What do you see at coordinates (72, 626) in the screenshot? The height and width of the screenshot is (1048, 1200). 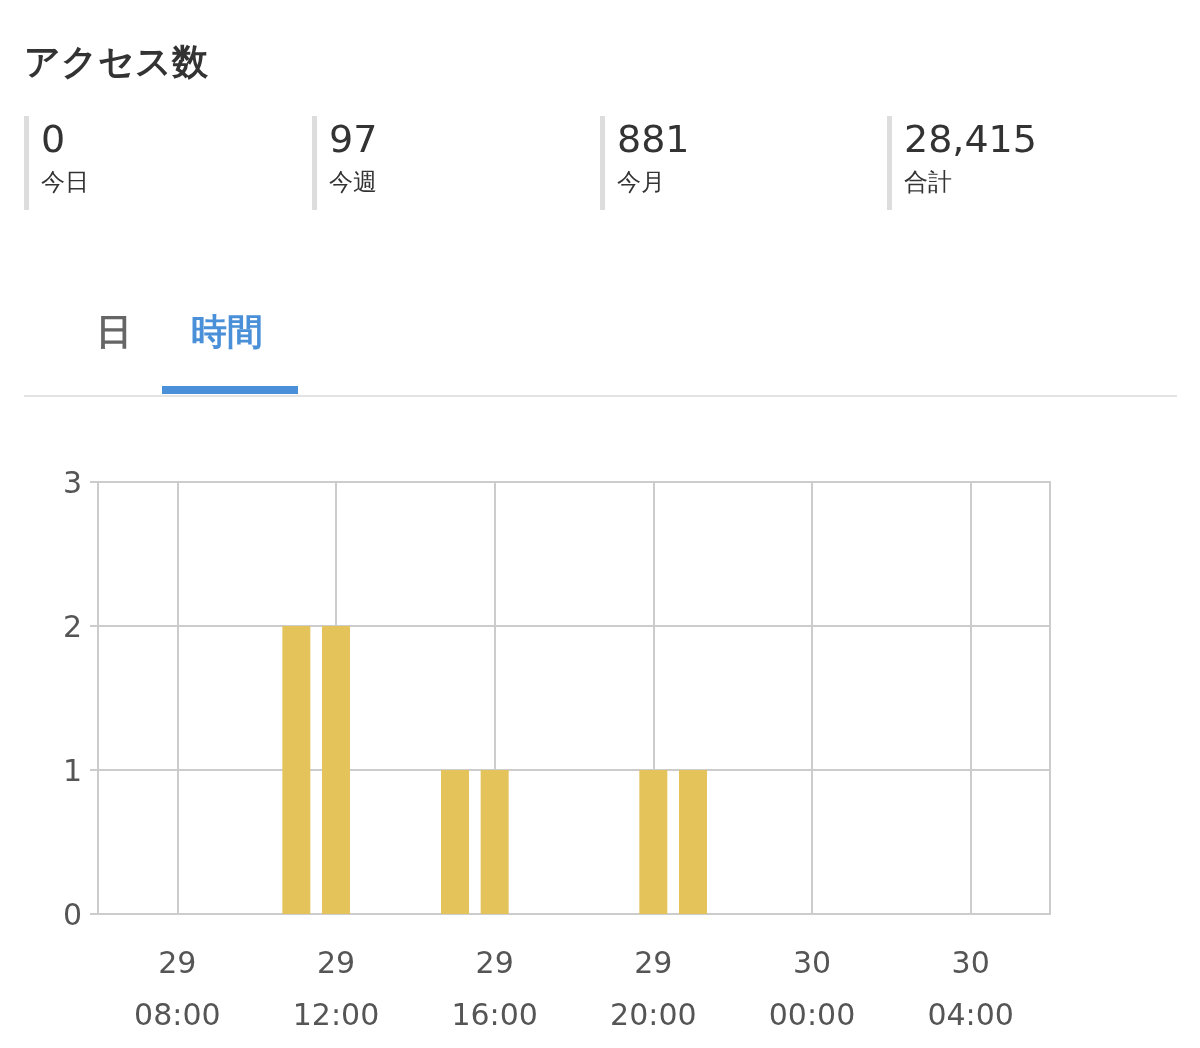 I see `y-tick-label: 2` at bounding box center [72, 626].